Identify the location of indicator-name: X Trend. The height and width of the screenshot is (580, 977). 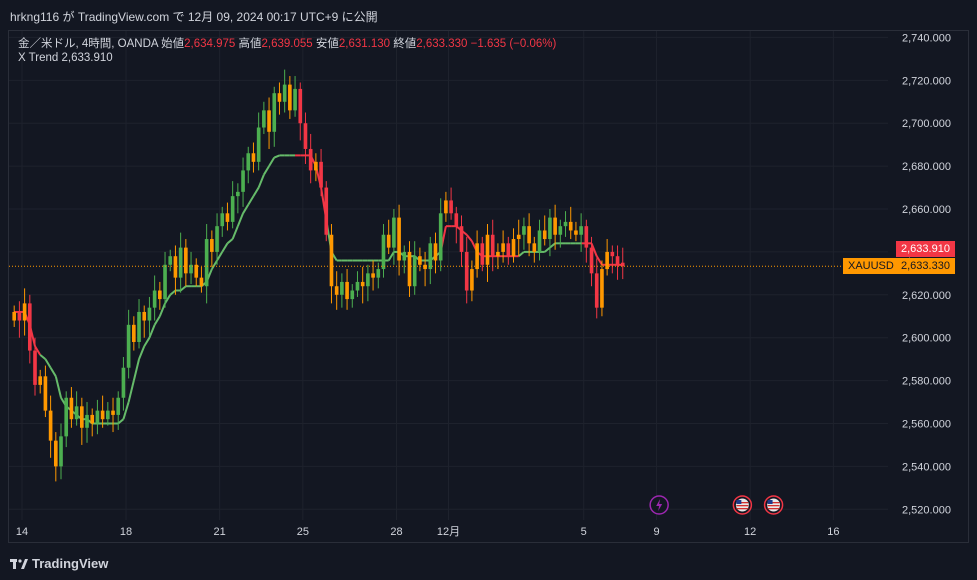
(38, 58).